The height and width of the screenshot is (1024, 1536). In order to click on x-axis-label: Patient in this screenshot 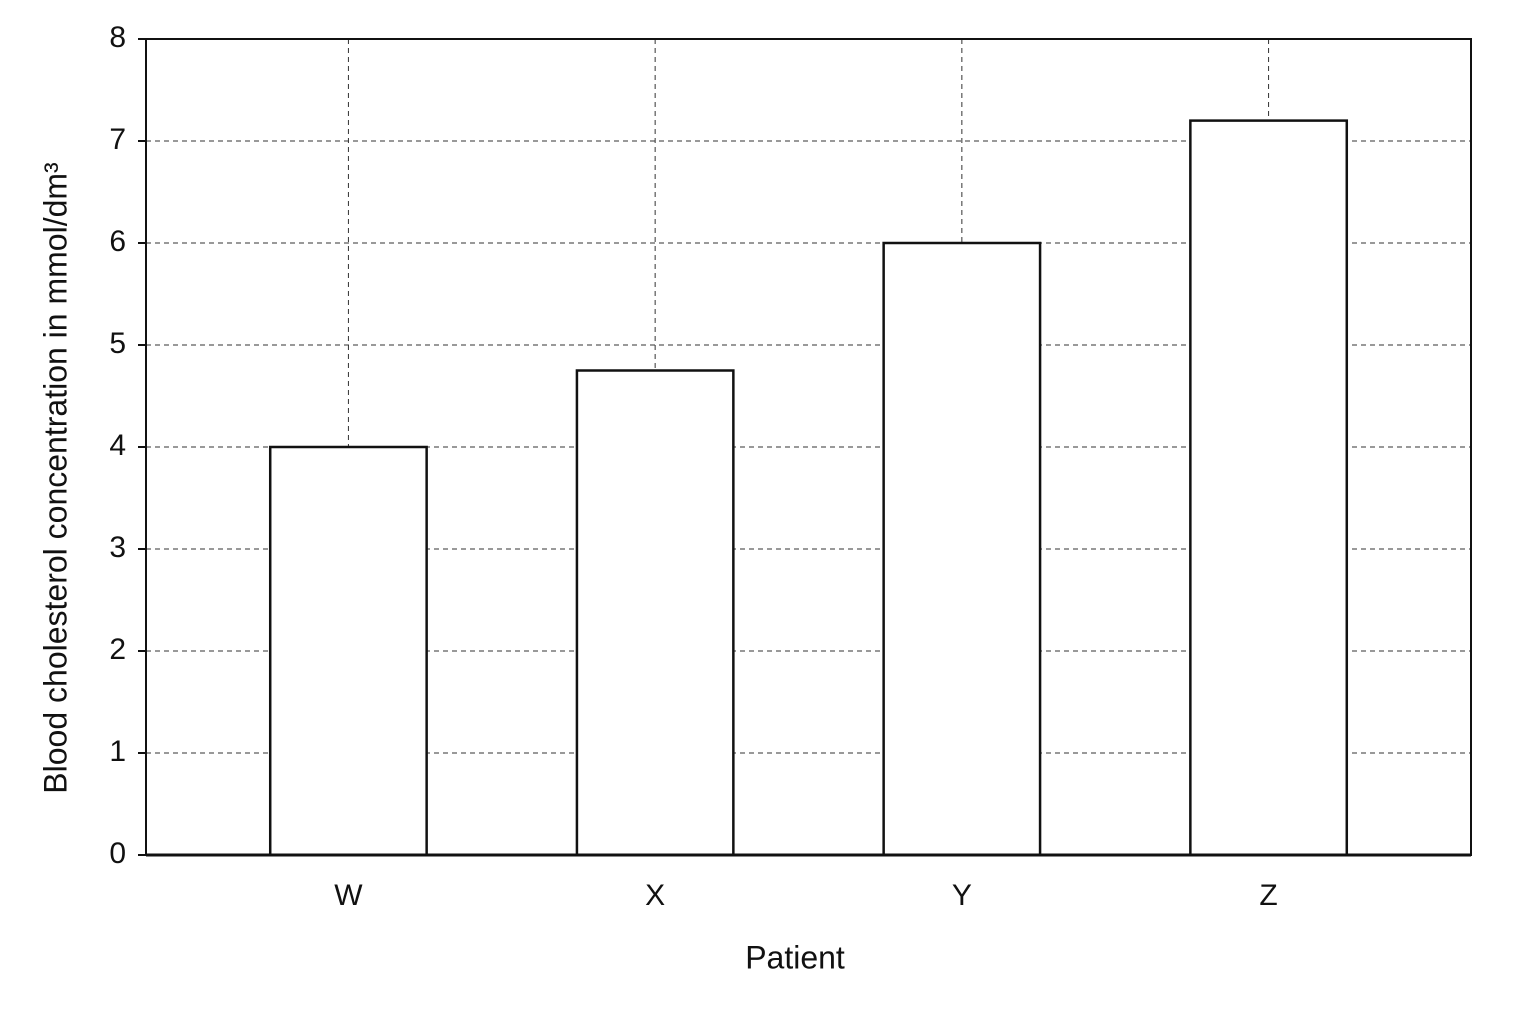, I will do `click(795, 957)`.